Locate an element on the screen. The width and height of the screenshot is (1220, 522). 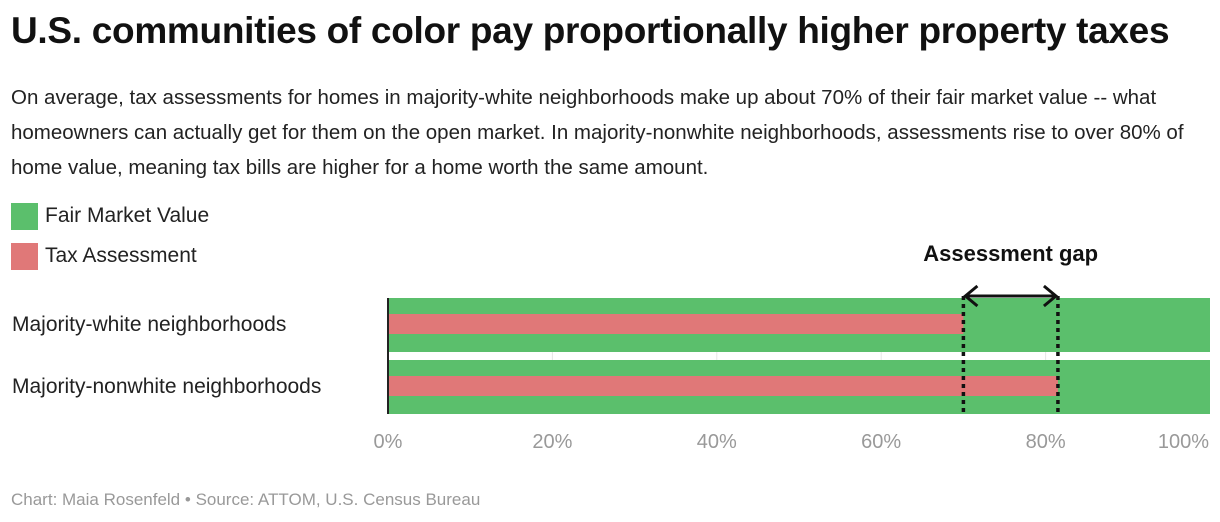
chart-source: Source: ATTOM, U.S. Census Bureau is located at coordinates (338, 499).